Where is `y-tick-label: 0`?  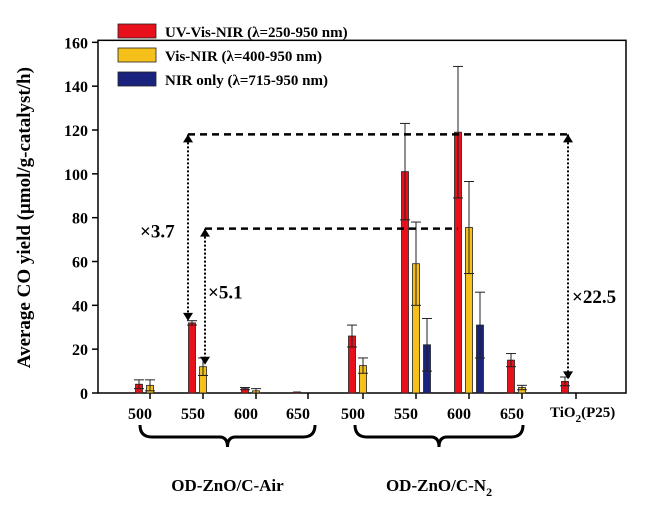
y-tick-label: 0 is located at coordinates (84, 394).